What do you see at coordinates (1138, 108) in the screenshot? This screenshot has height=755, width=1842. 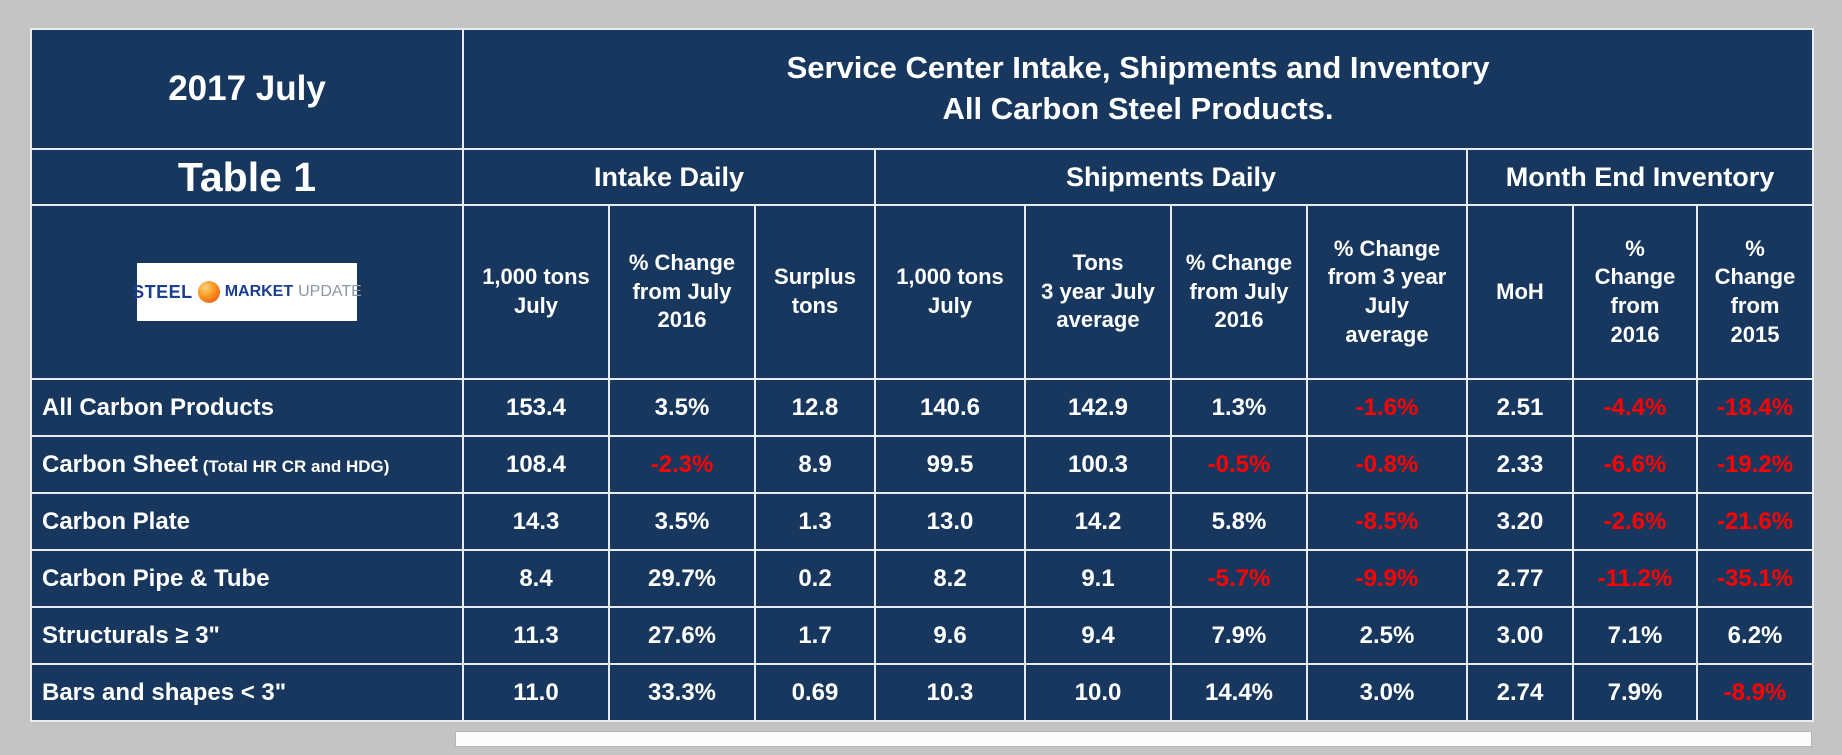 I see `table-title-line2: All Carbon Steel Products.` at bounding box center [1138, 108].